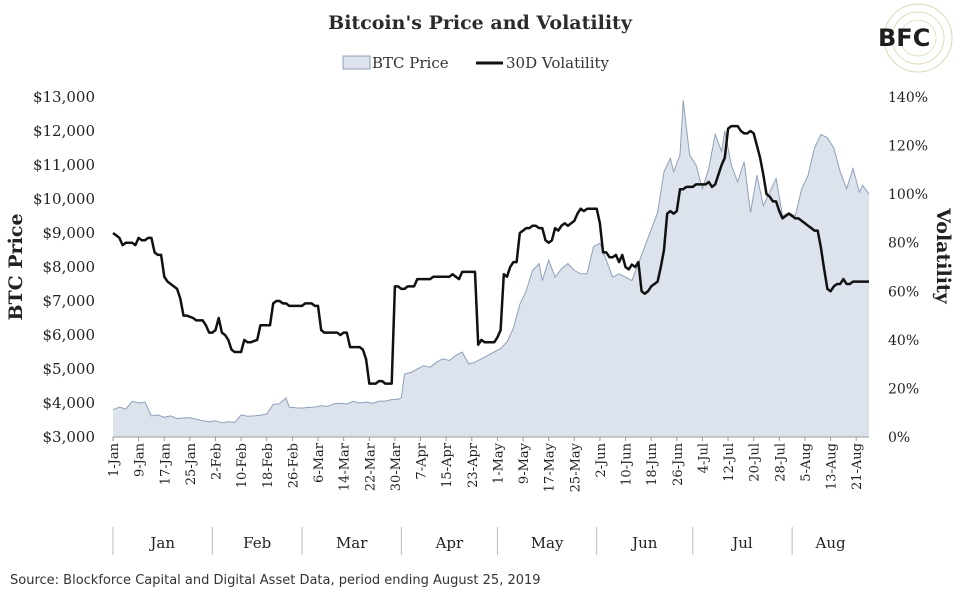 This screenshot has width=960, height=604. I want to click on y2-tick-label: 40%, so click(903, 341).